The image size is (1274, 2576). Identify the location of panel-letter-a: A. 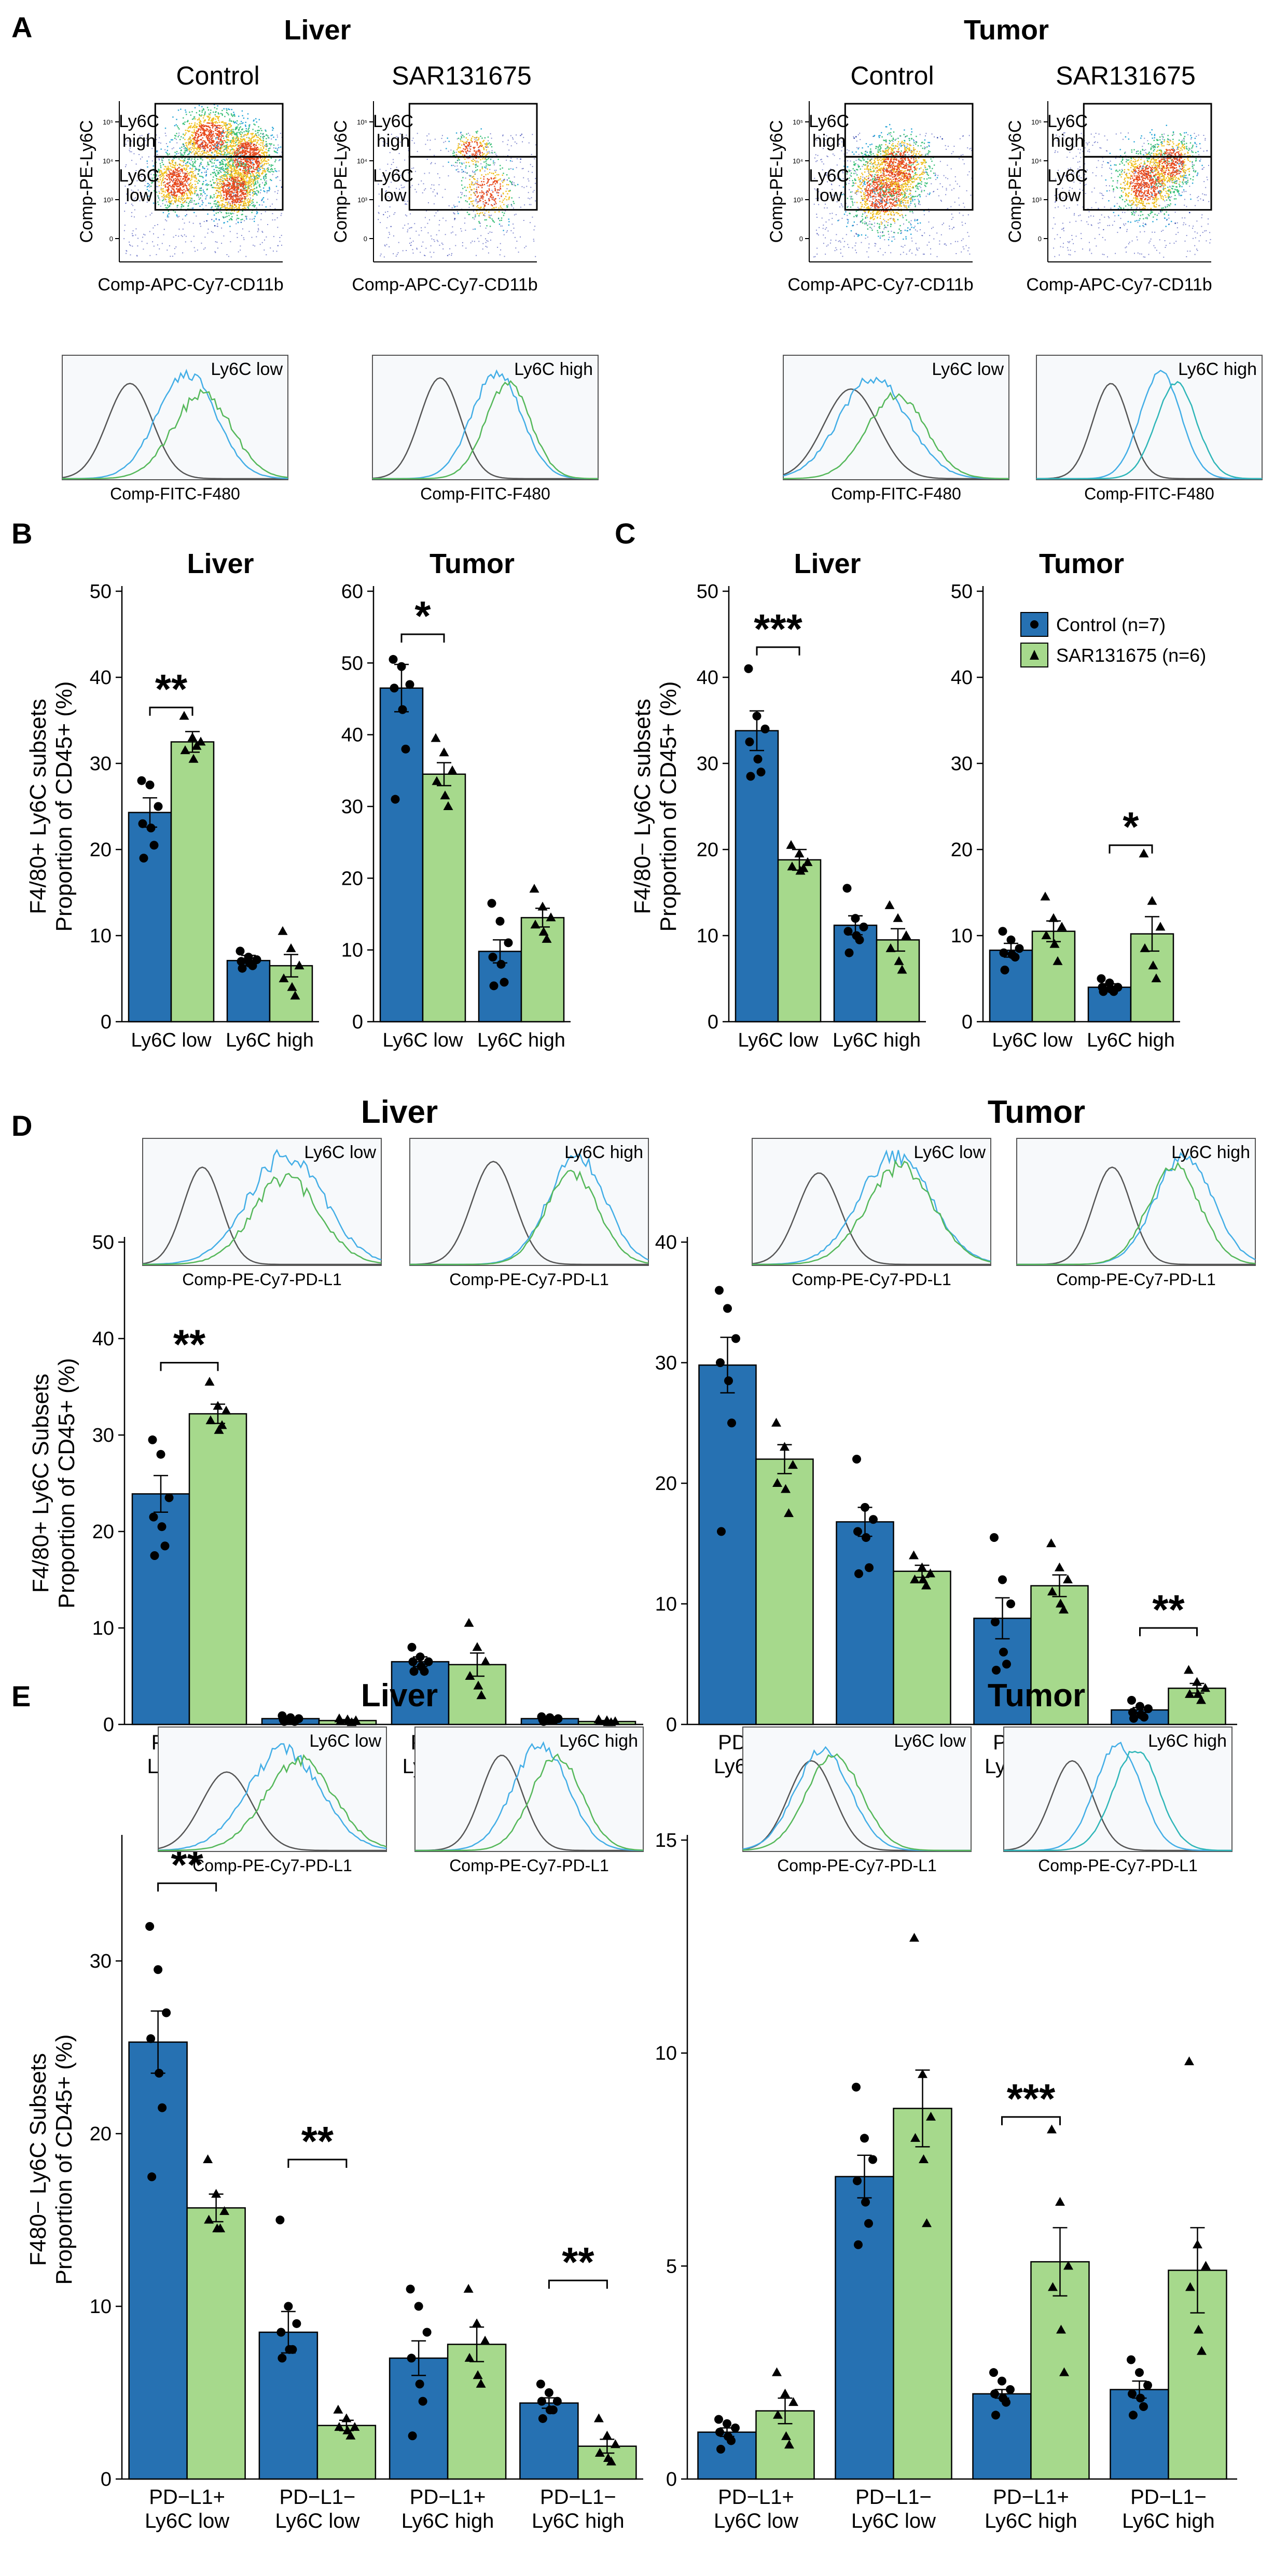
(21, 27).